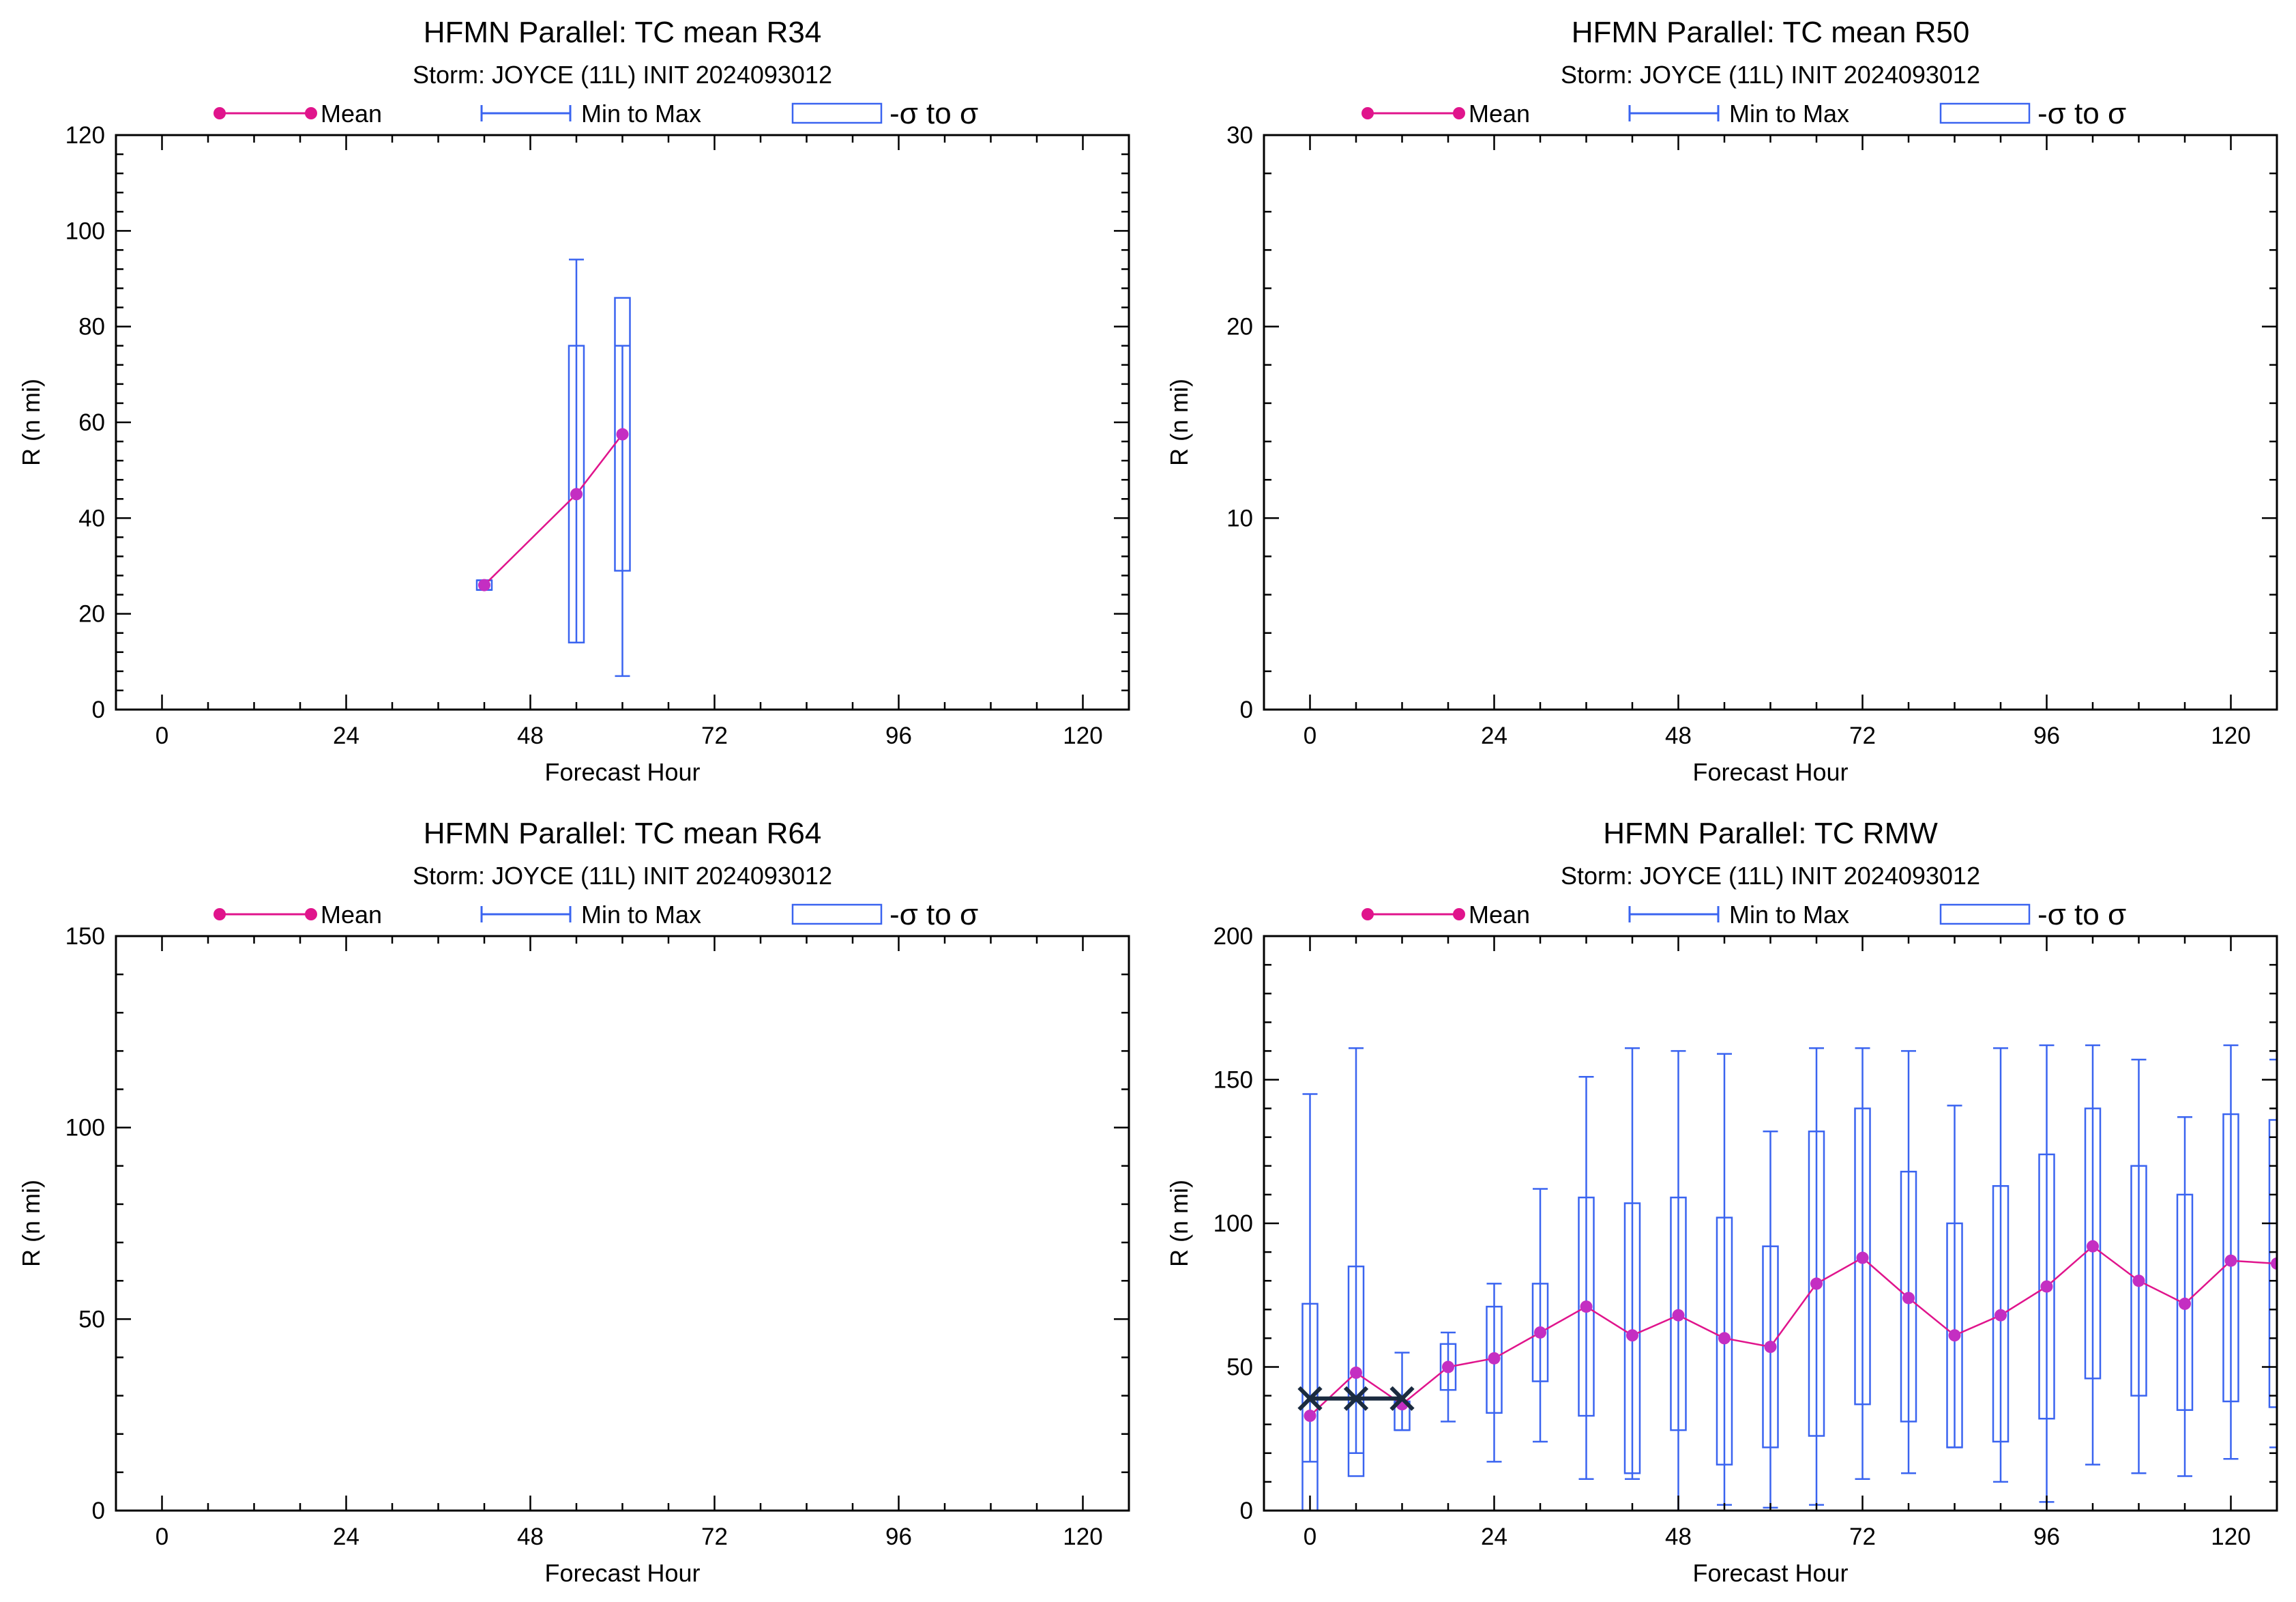  I want to click on chart-title: HFMN Parallel: TC mean R34, so click(623, 33).